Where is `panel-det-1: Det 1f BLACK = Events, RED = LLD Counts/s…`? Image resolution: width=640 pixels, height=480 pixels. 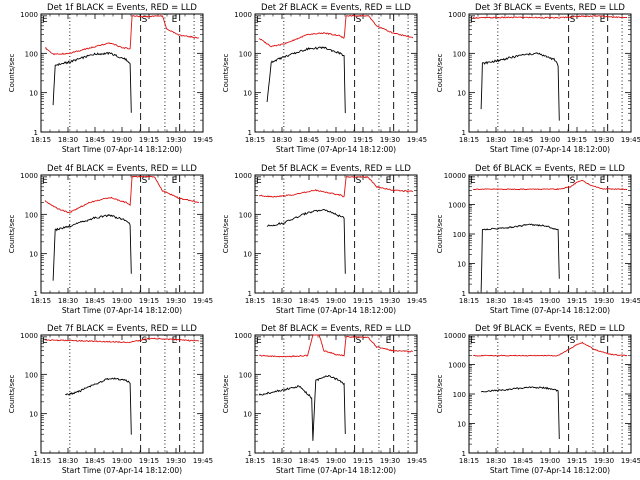 panel-det-1: Det 1f BLACK = Events, RED = LLD Counts/s… is located at coordinates (110, 78).